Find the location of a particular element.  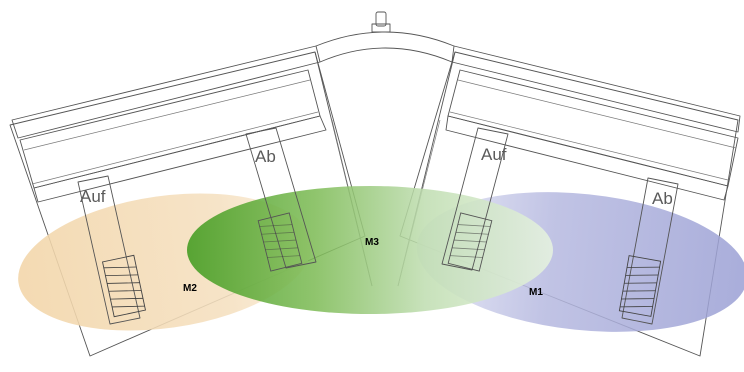

top-connector is located at coordinates (381, 19).